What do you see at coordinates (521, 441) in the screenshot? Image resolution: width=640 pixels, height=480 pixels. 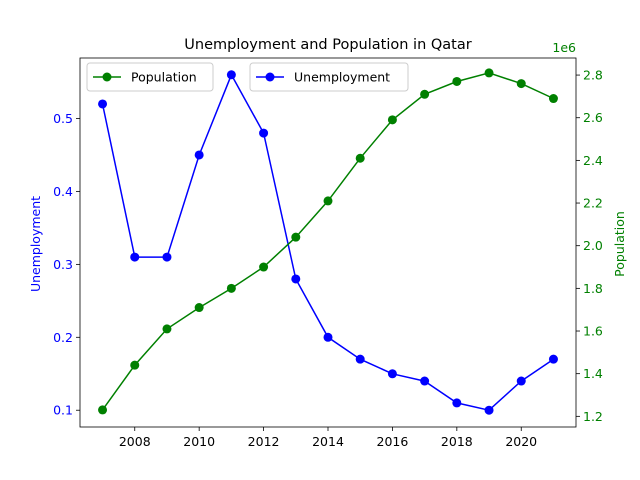 I see `x-tick-label: 2020` at bounding box center [521, 441].